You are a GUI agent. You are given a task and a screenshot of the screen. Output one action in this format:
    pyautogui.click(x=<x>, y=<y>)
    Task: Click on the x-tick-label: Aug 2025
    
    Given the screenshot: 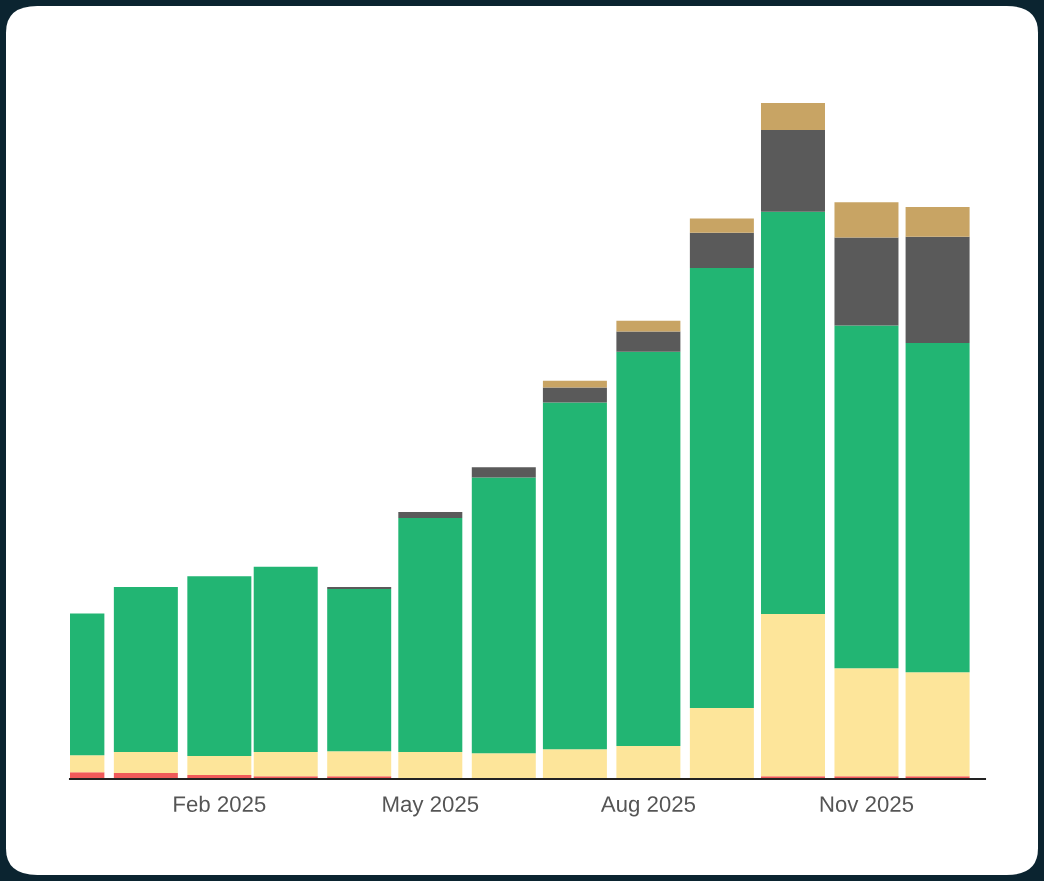 What is the action you would take?
    pyautogui.click(x=648, y=806)
    